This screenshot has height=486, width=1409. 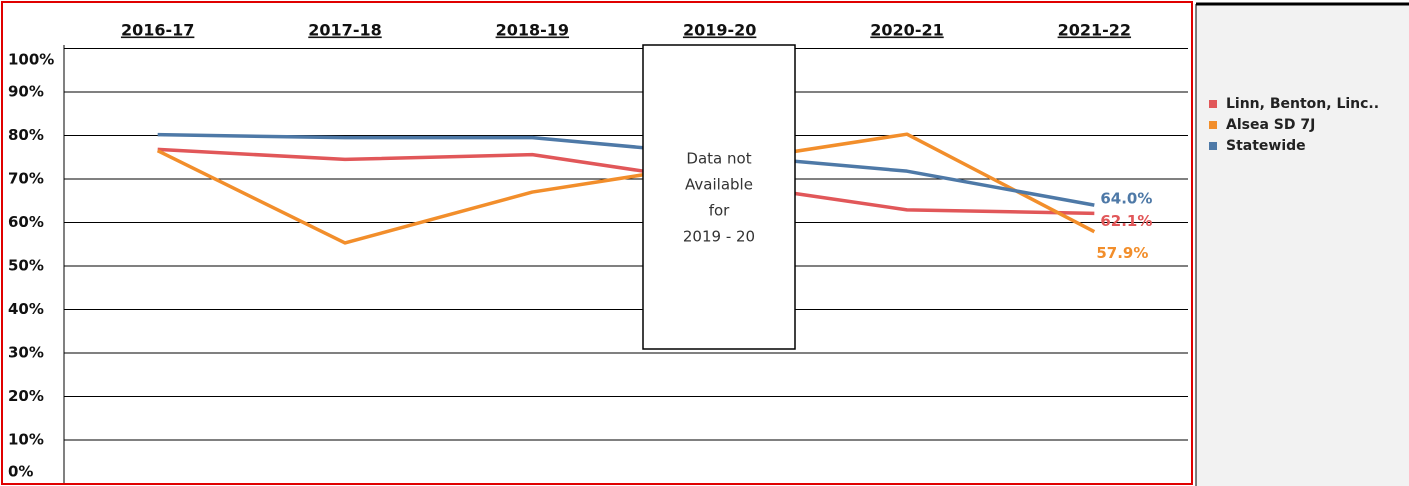 I want to click on x-tick-label: 2018-19, so click(x=532, y=30).